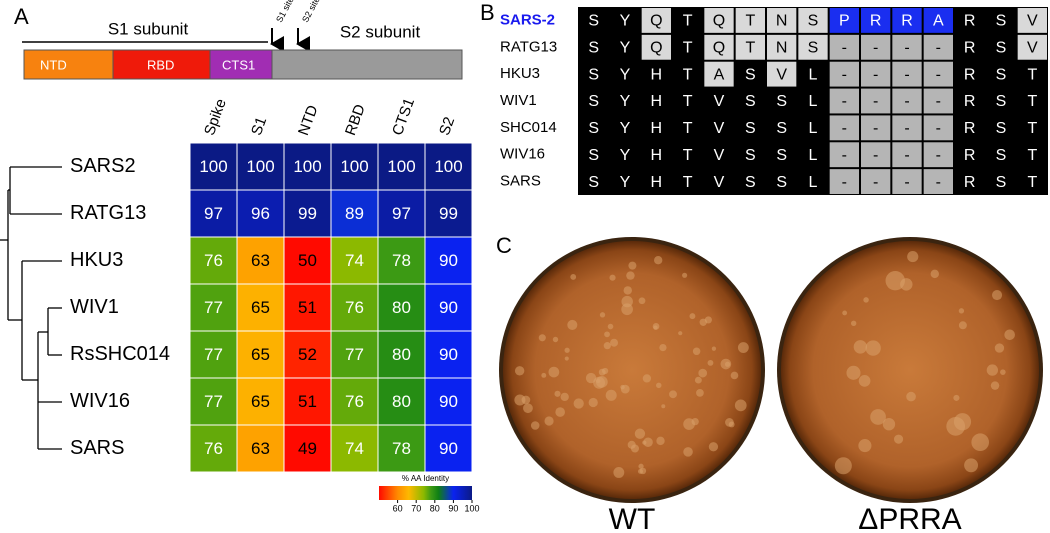  I want to click on cell-value: 96, so click(260, 213).